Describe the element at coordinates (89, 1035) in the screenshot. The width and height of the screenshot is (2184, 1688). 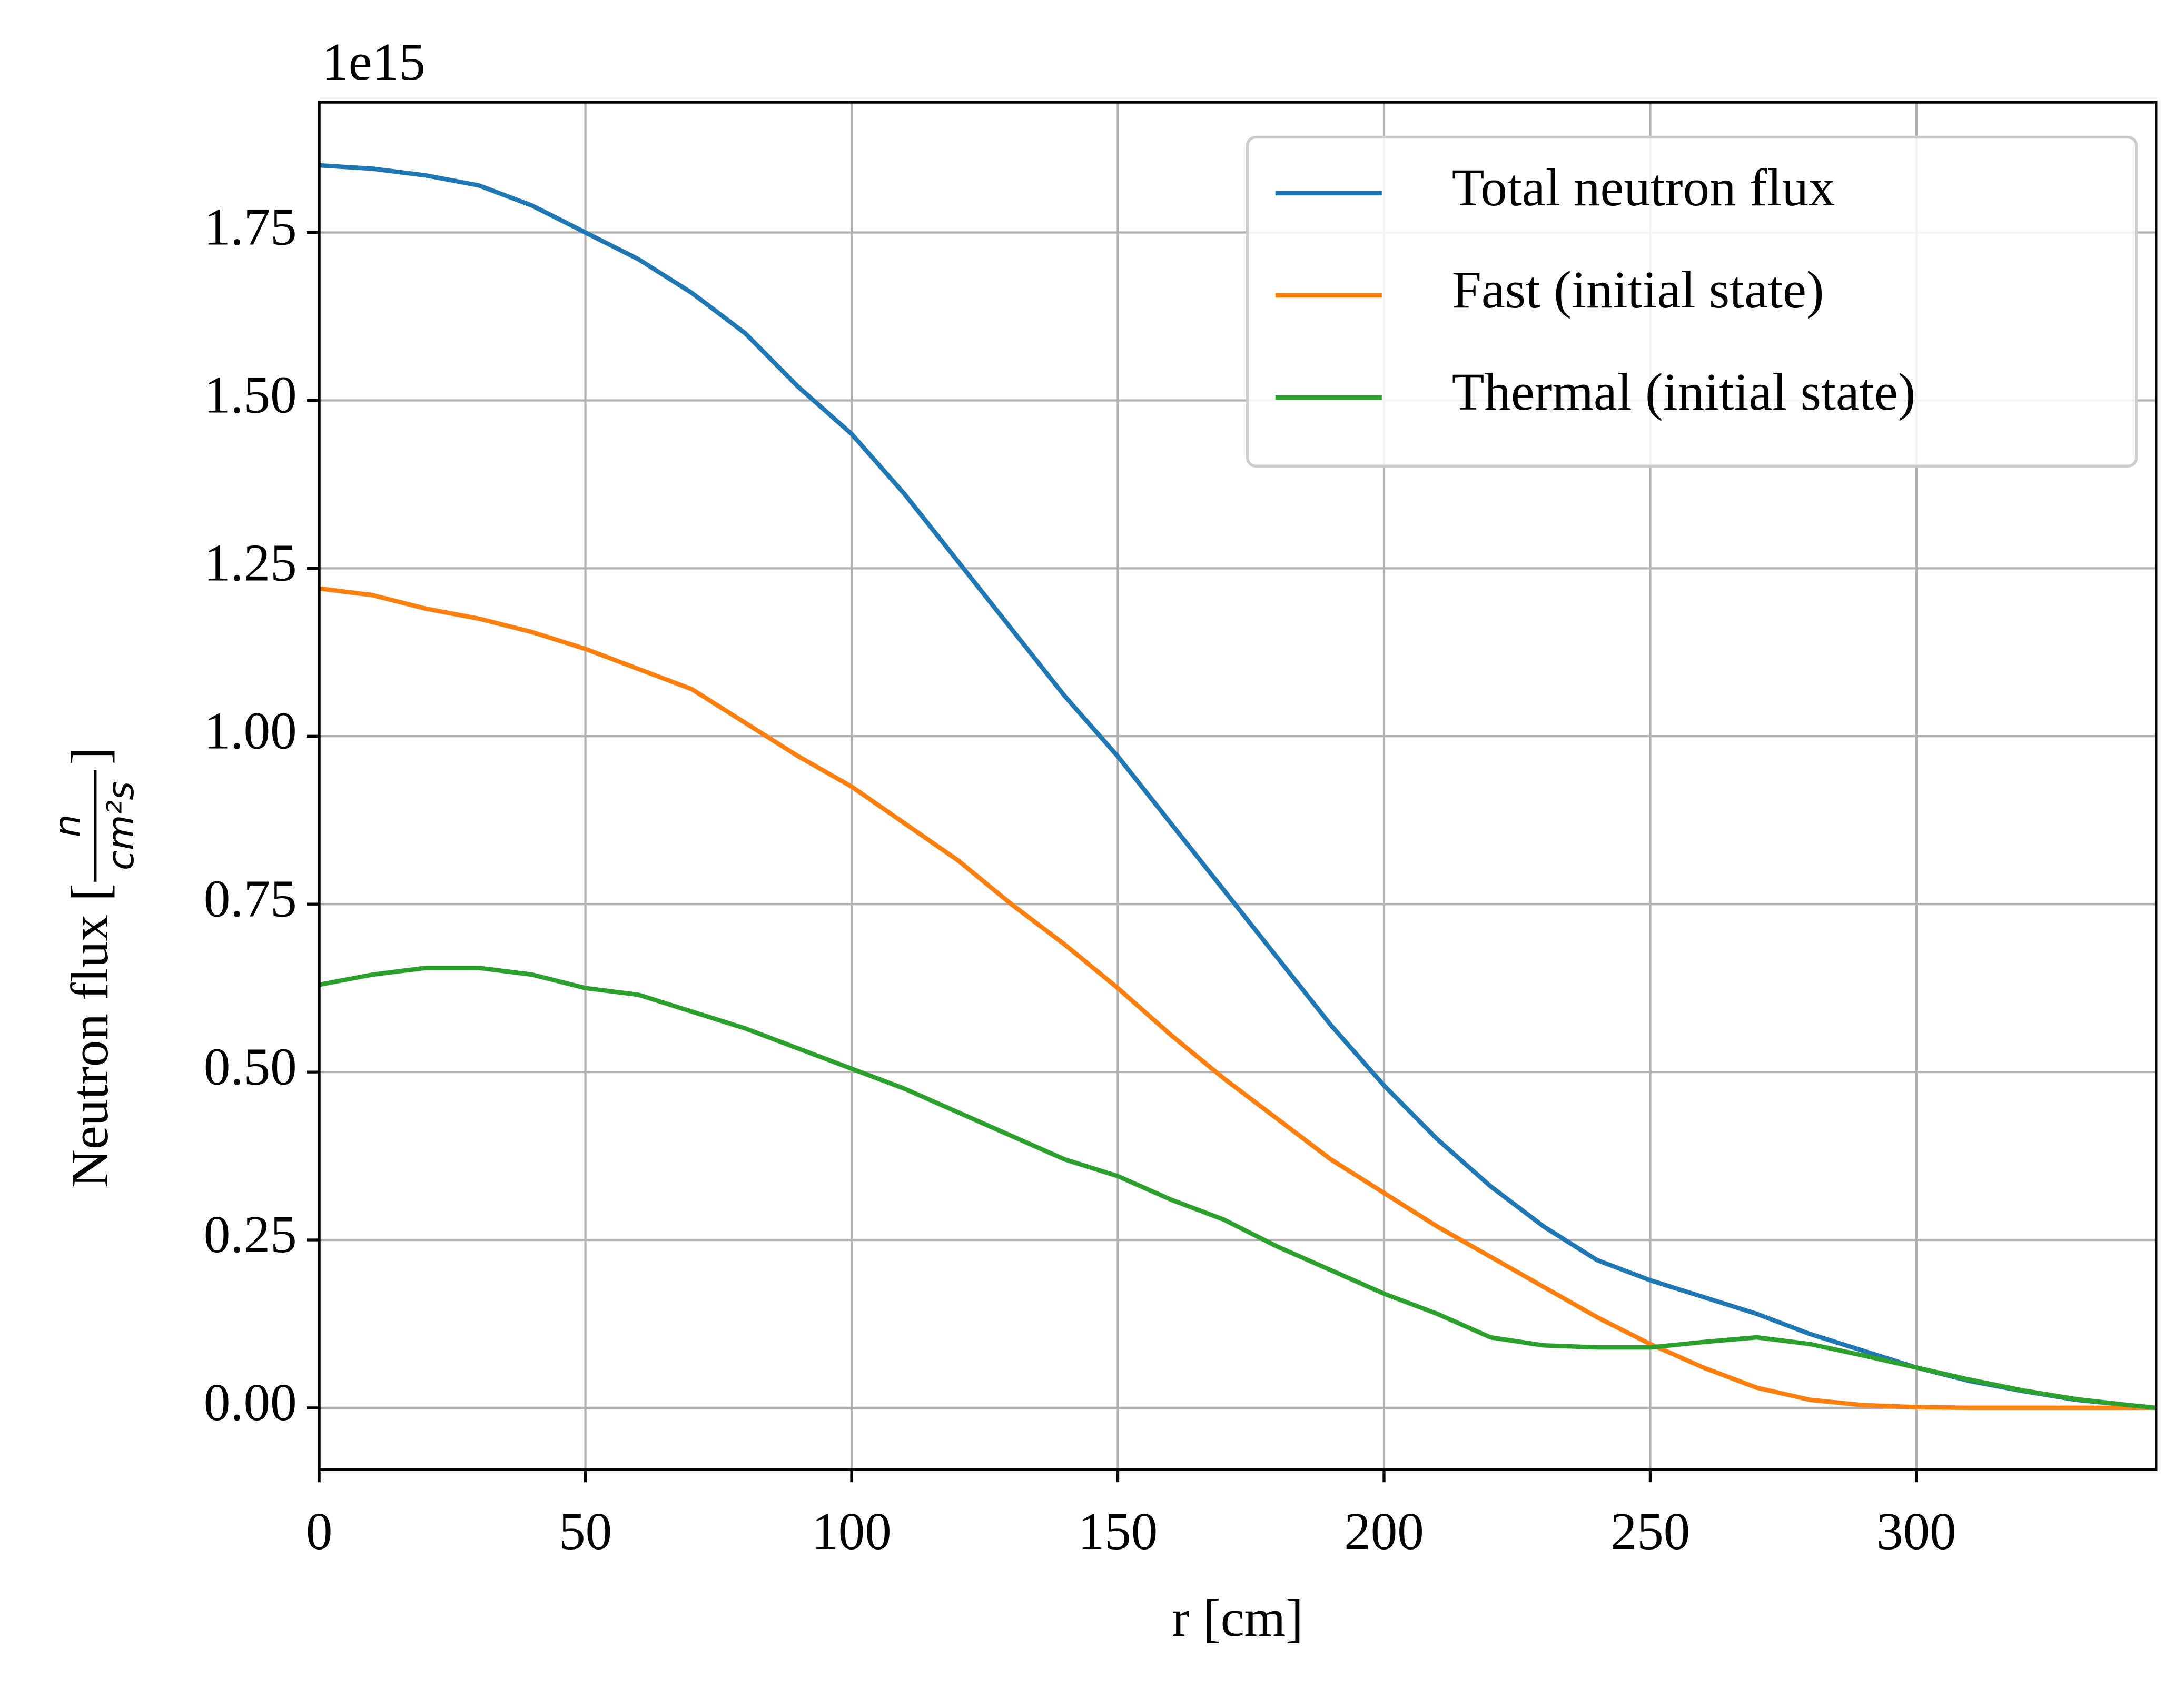
I see `y-axis-label-text: Neutron flux [` at that location.